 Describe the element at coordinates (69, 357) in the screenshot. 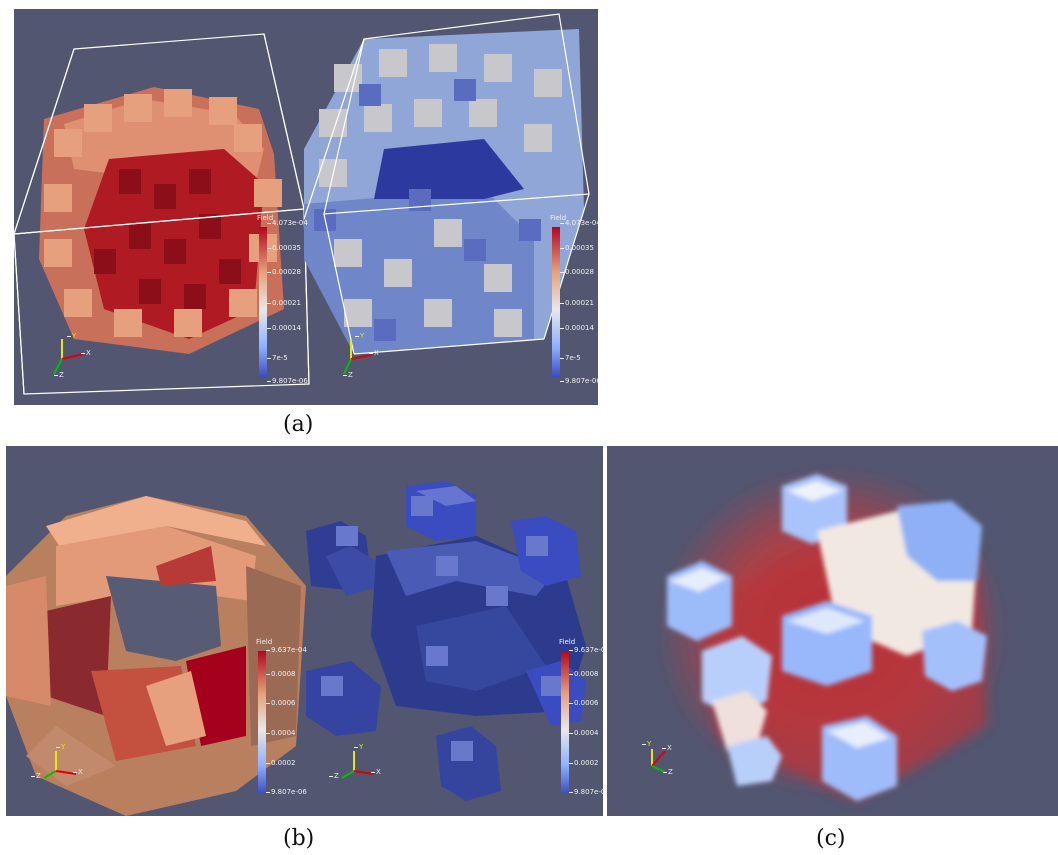

I see `axes-triad-a-left` at that location.